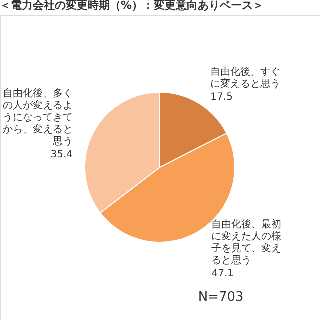  I want to click on data-label: 47.1, so click(223, 274).